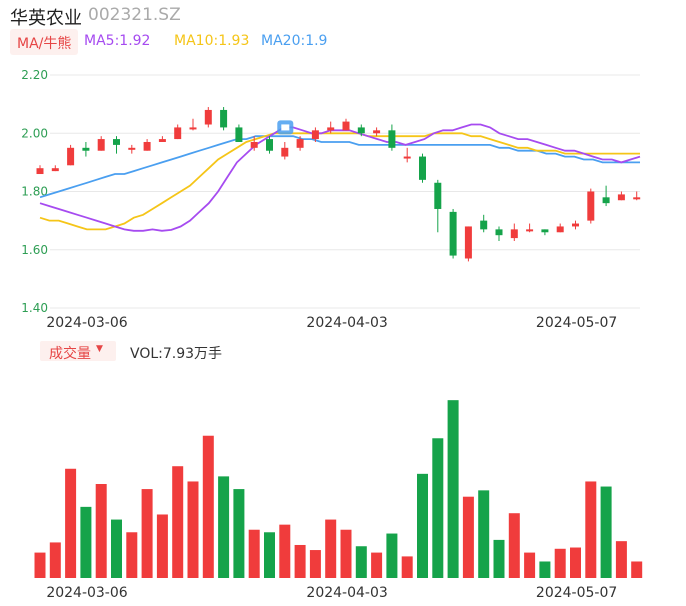  Describe the element at coordinates (294, 41) in the screenshot. I see `ma20-legend: MA20:1.9` at that location.